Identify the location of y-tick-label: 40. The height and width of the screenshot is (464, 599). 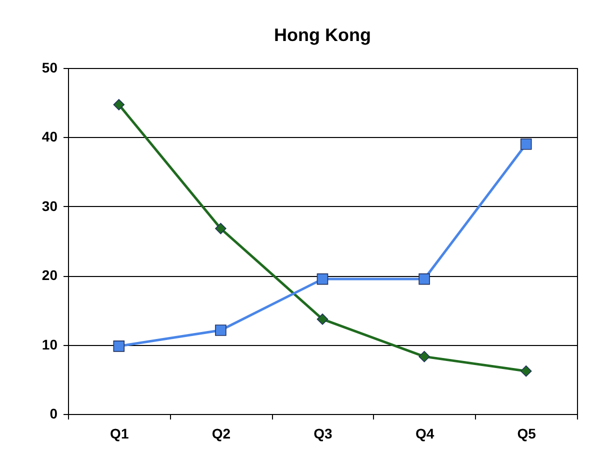
(50, 136).